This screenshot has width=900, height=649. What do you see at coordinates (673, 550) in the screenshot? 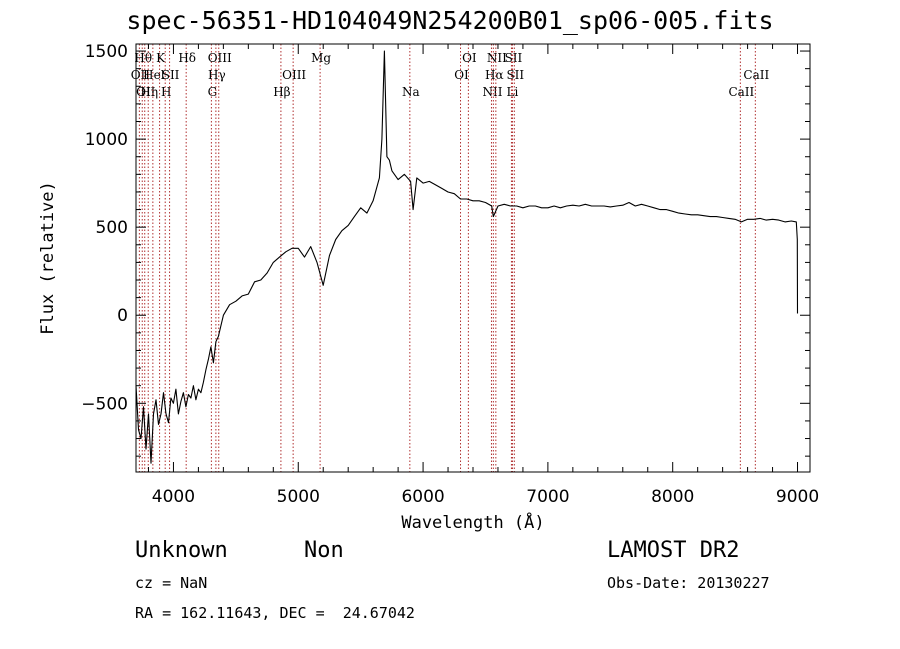
I see `survey-name: LAMOST DR2` at bounding box center [673, 550].